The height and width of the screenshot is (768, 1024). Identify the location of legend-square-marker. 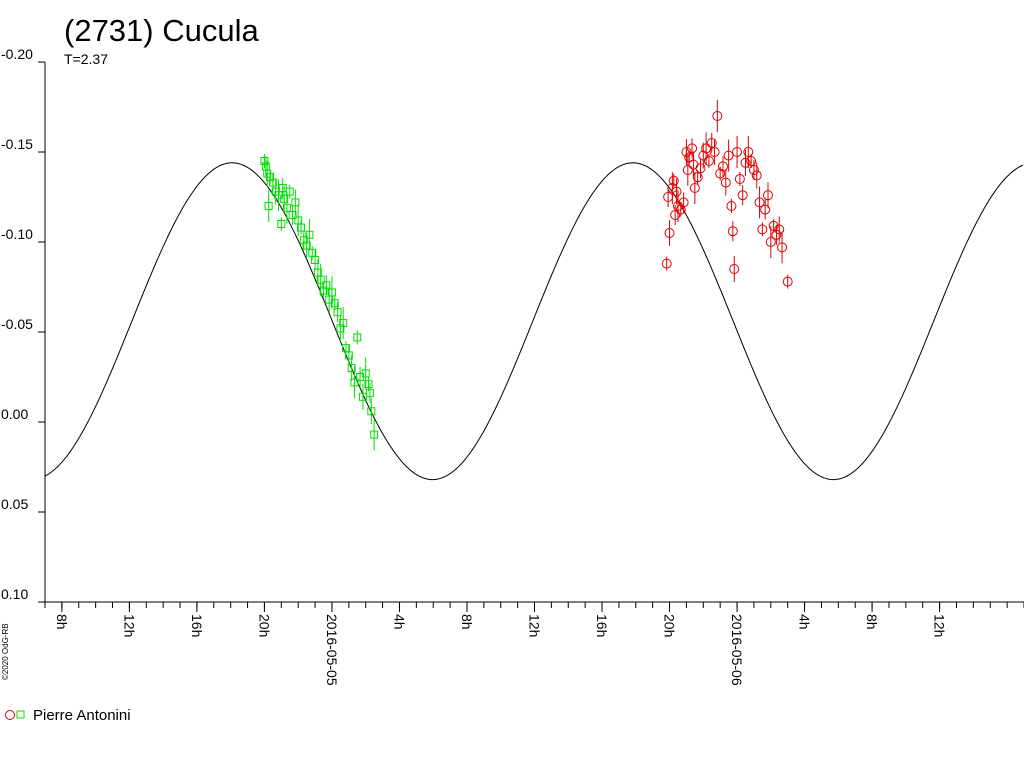
(20, 714).